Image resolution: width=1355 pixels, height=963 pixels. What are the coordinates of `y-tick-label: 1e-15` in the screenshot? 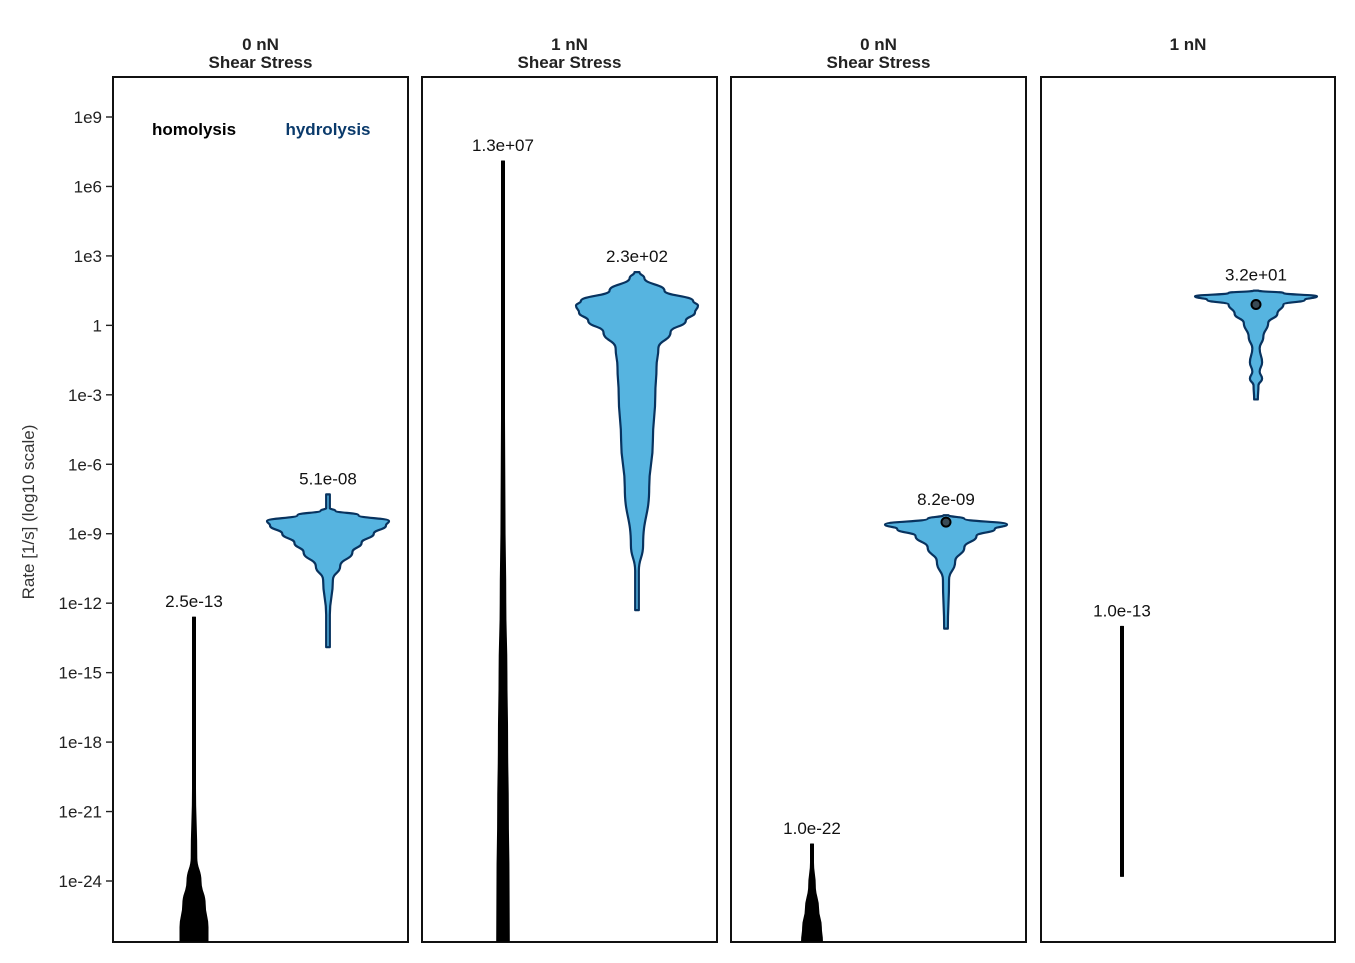 It's located at (80, 673).